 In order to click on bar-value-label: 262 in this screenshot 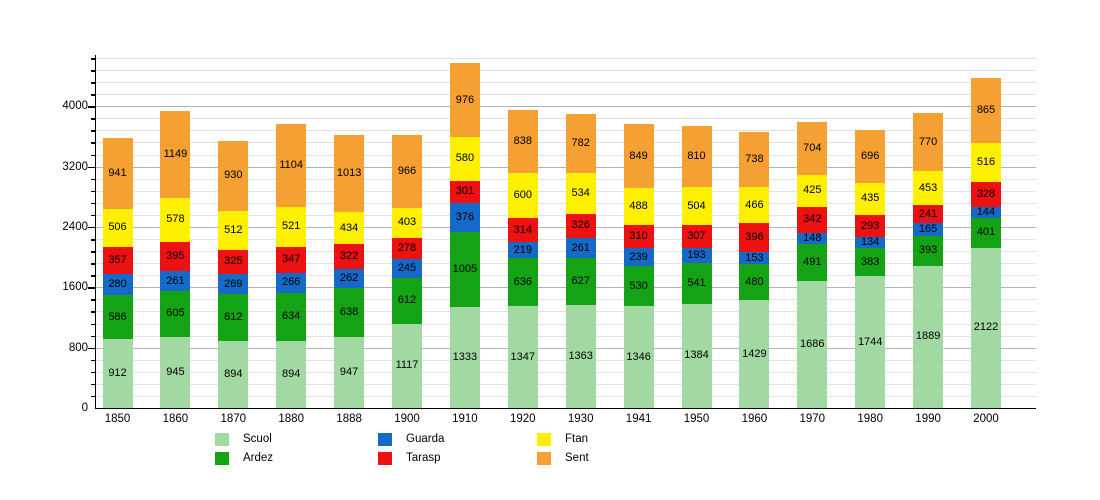, I will do `click(349, 278)`.